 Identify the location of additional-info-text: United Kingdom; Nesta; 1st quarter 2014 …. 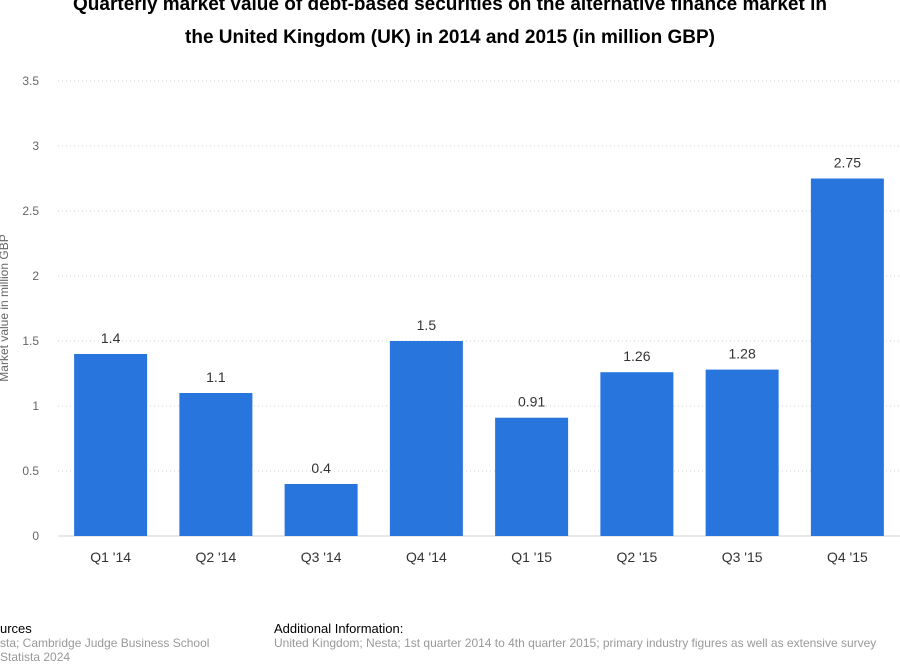
(575, 643).